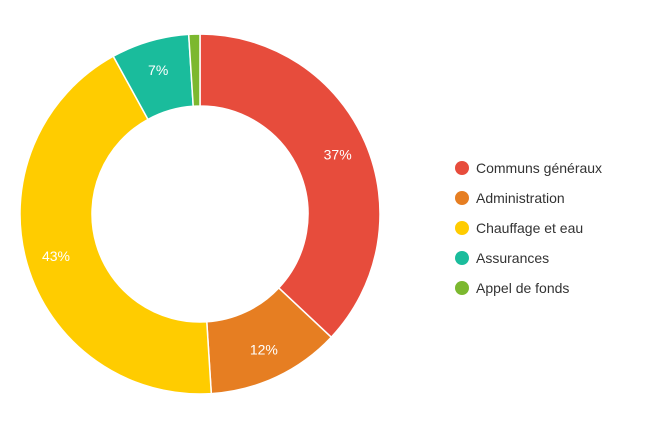 The image size is (660, 447). What do you see at coordinates (56, 256) in the screenshot?
I see `slice-label-2: 43%` at bounding box center [56, 256].